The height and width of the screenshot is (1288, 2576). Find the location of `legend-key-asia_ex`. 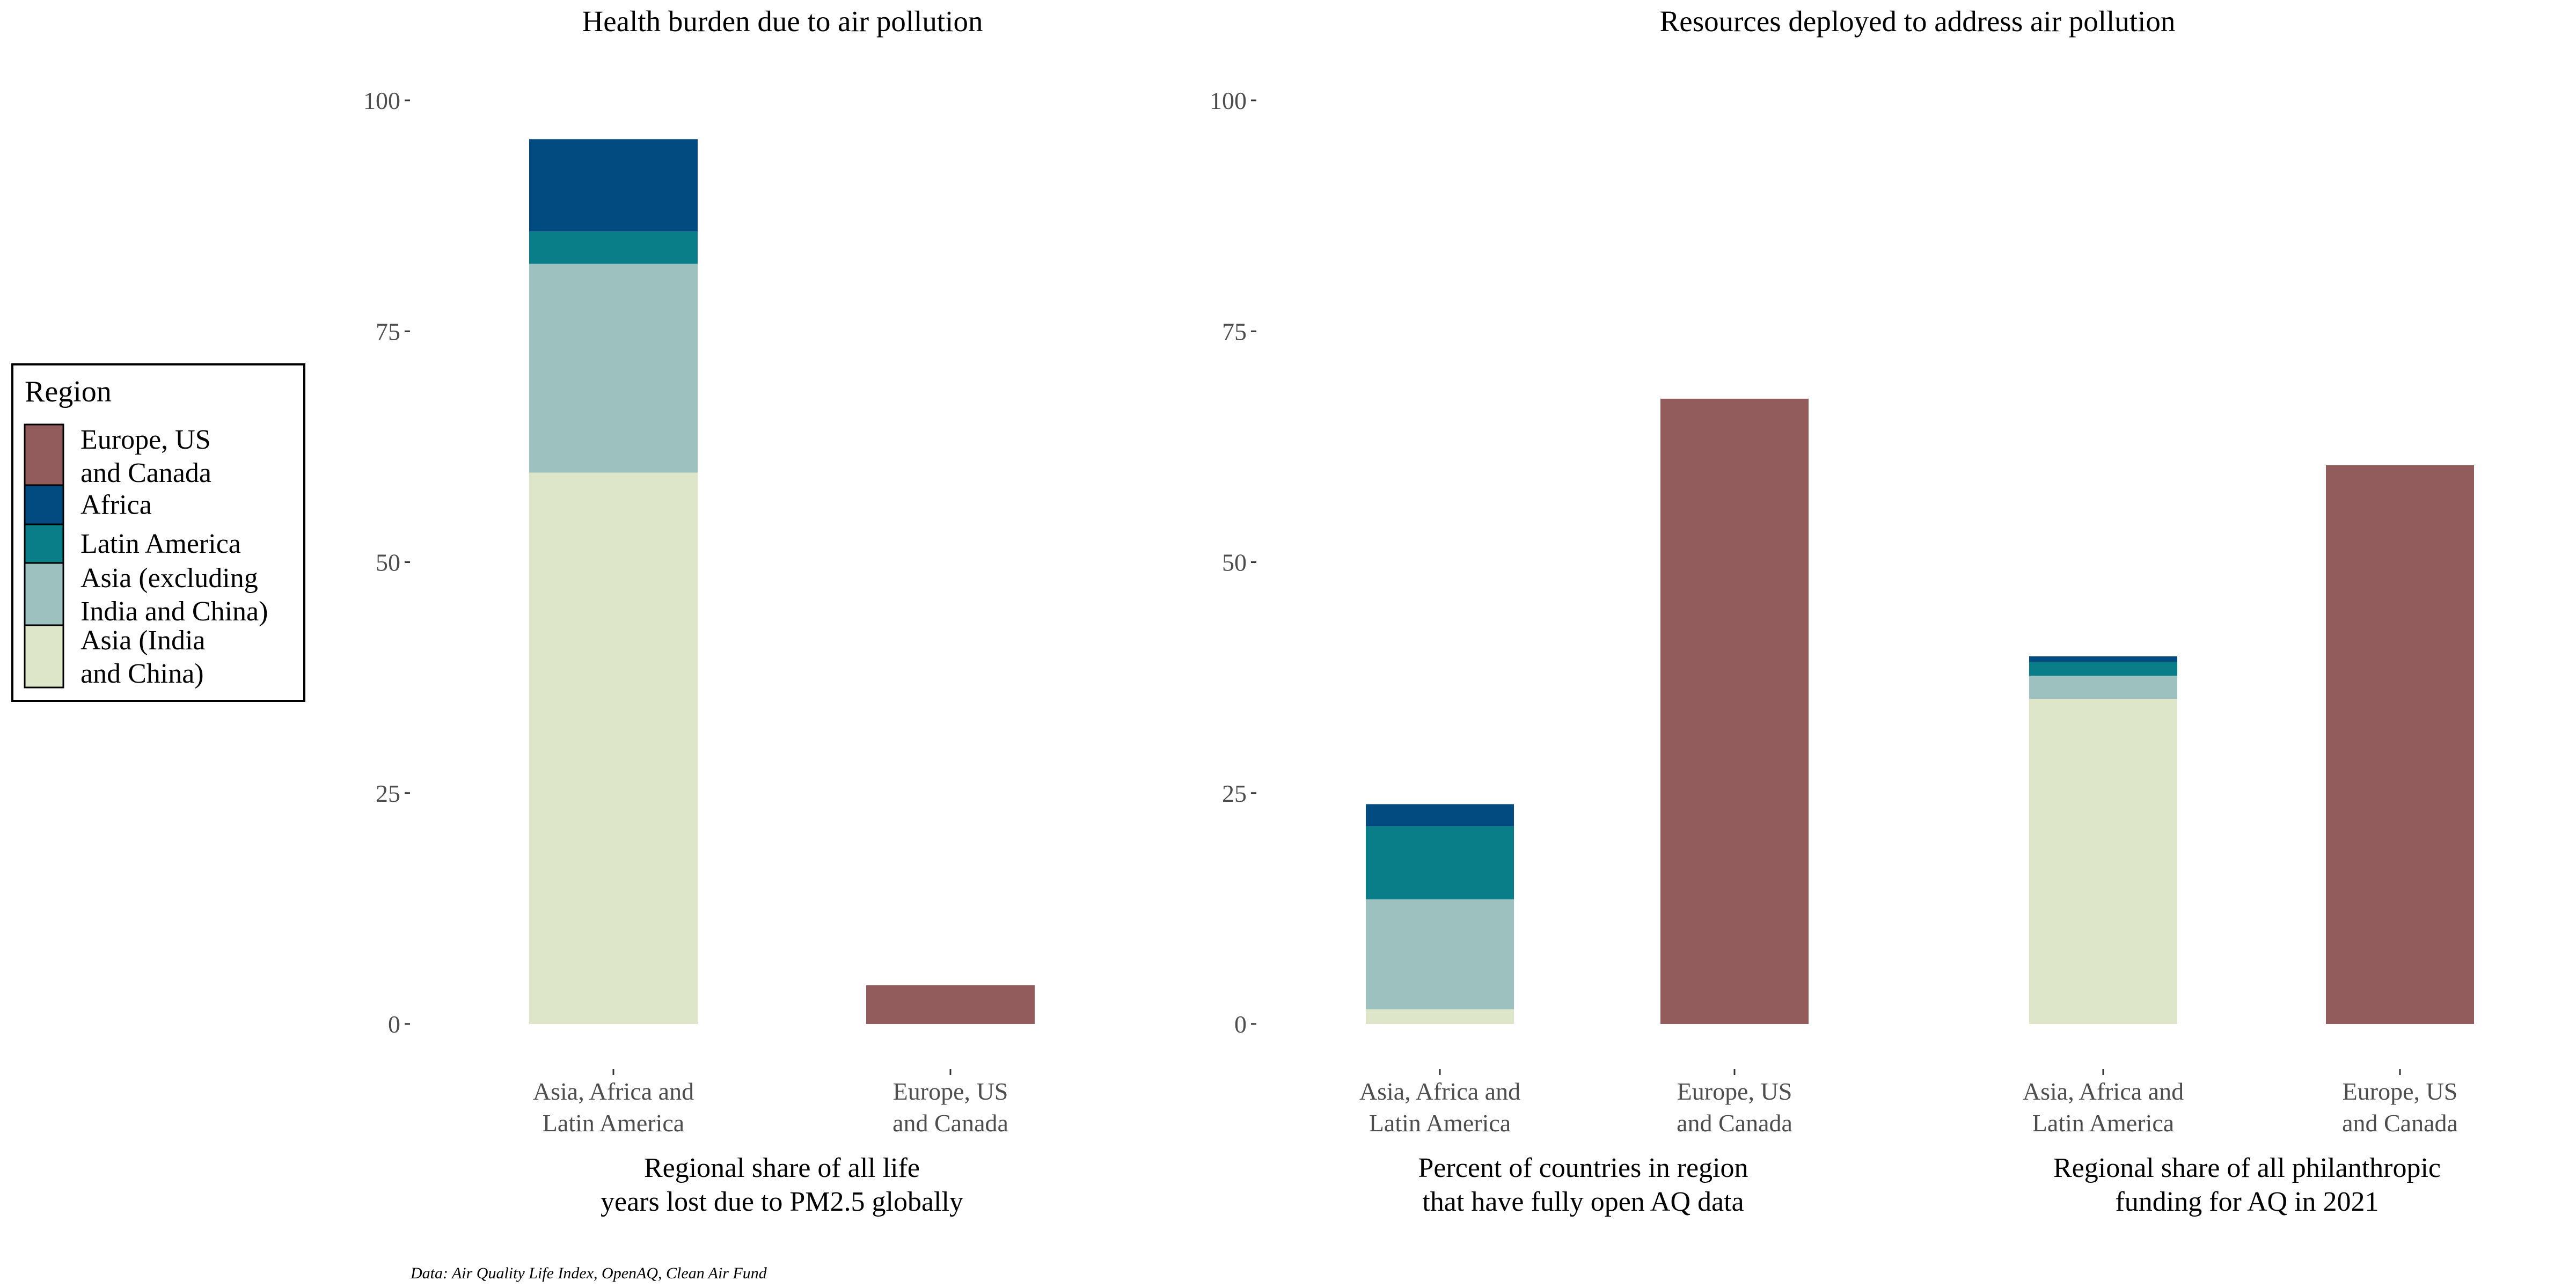

legend-key-asia_ex is located at coordinates (44, 594).